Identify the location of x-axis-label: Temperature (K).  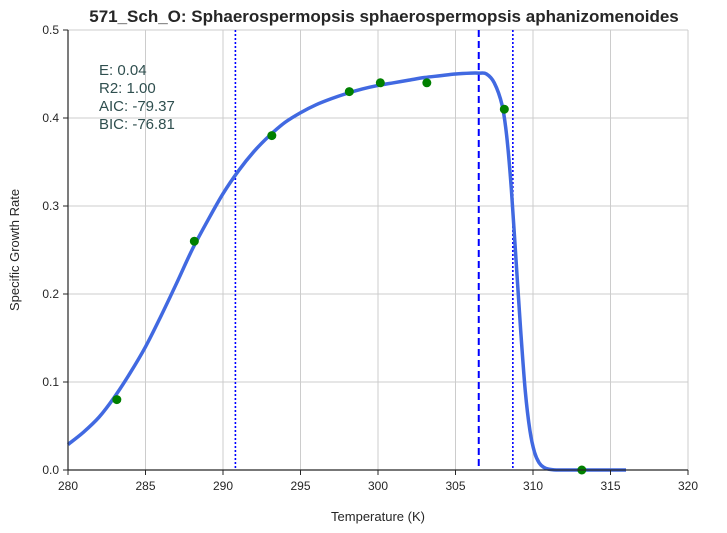
(378, 516).